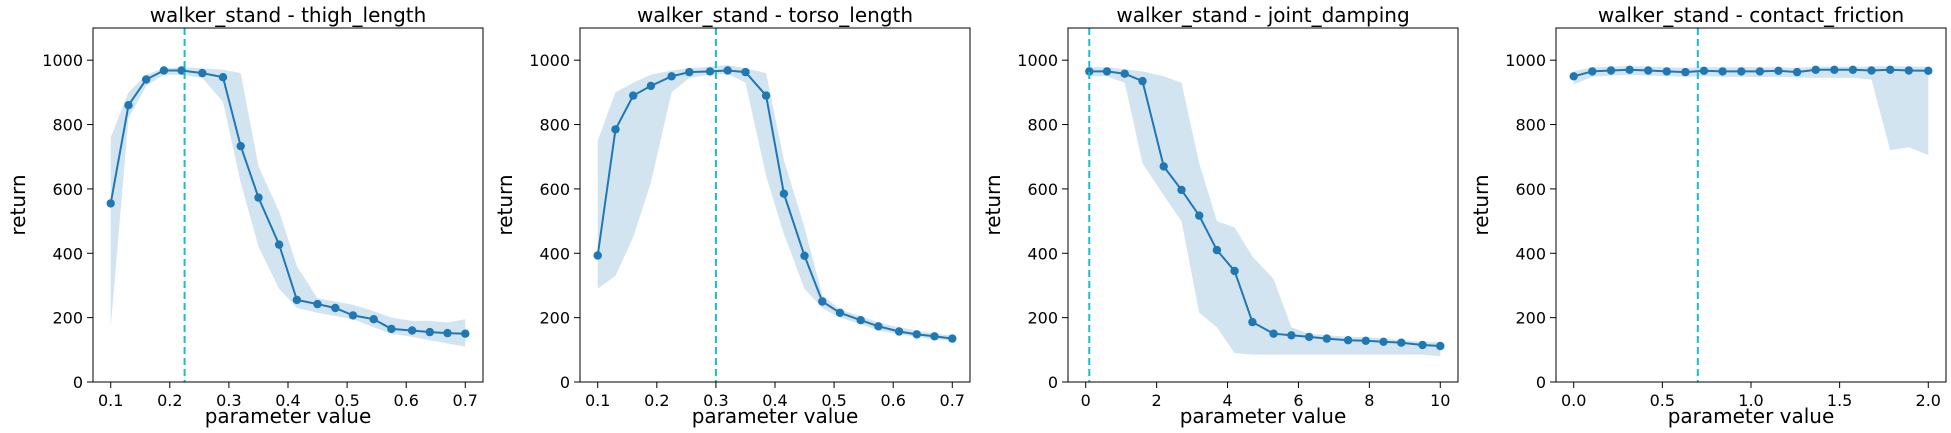 Image resolution: width=1951 pixels, height=433 pixels. Describe the element at coordinates (1086, 400) in the screenshot. I see `x-tick-label: 0` at that location.